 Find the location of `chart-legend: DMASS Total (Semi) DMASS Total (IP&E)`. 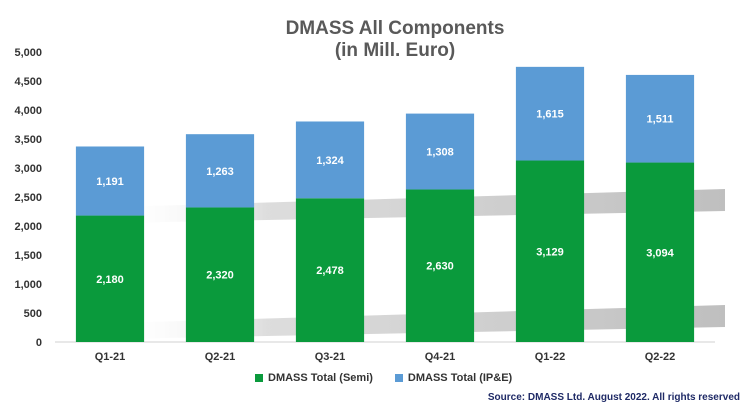

chart-legend: DMASS Total (Semi) DMASS Total (IP&E) is located at coordinates (383, 378).